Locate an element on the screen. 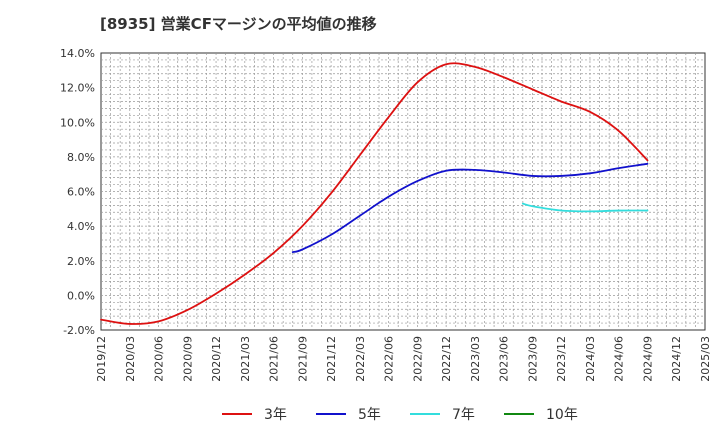 This screenshot has height=440, width=720. x-tick-label: 2024/03 is located at coordinates (590, 359).